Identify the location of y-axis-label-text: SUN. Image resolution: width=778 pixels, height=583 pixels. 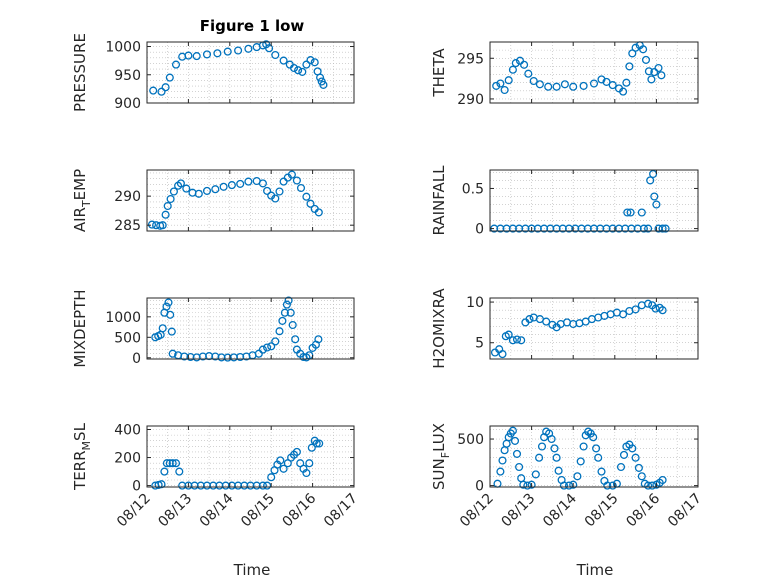
(439, 474).